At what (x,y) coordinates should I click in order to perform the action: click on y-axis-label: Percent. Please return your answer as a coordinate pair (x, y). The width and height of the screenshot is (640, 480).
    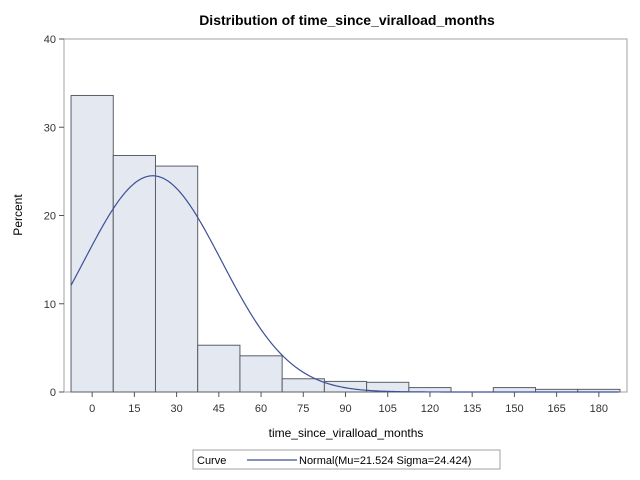
    Looking at the image, I should click on (18, 215).